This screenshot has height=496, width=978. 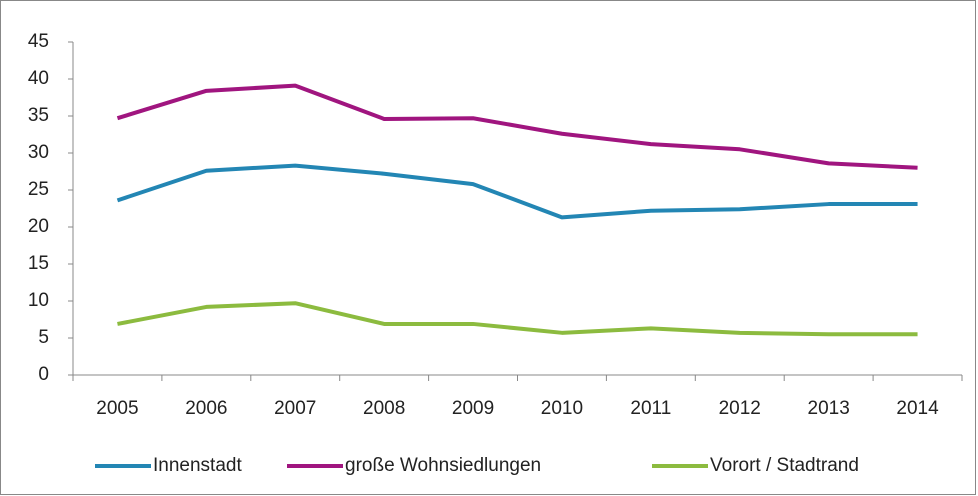 What do you see at coordinates (43, 374) in the screenshot?
I see `y-tick-label: 0` at bounding box center [43, 374].